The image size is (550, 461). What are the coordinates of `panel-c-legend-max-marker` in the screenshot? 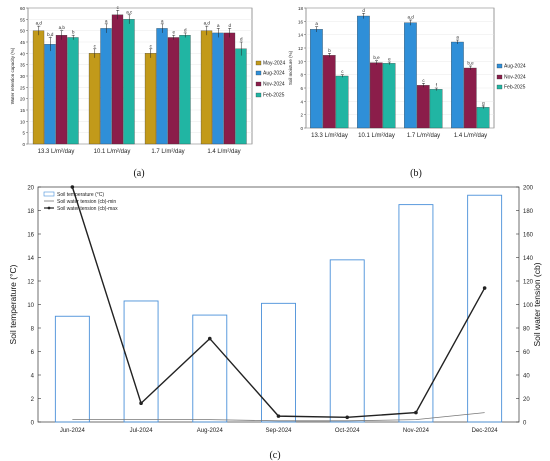 It's located at (49, 208).